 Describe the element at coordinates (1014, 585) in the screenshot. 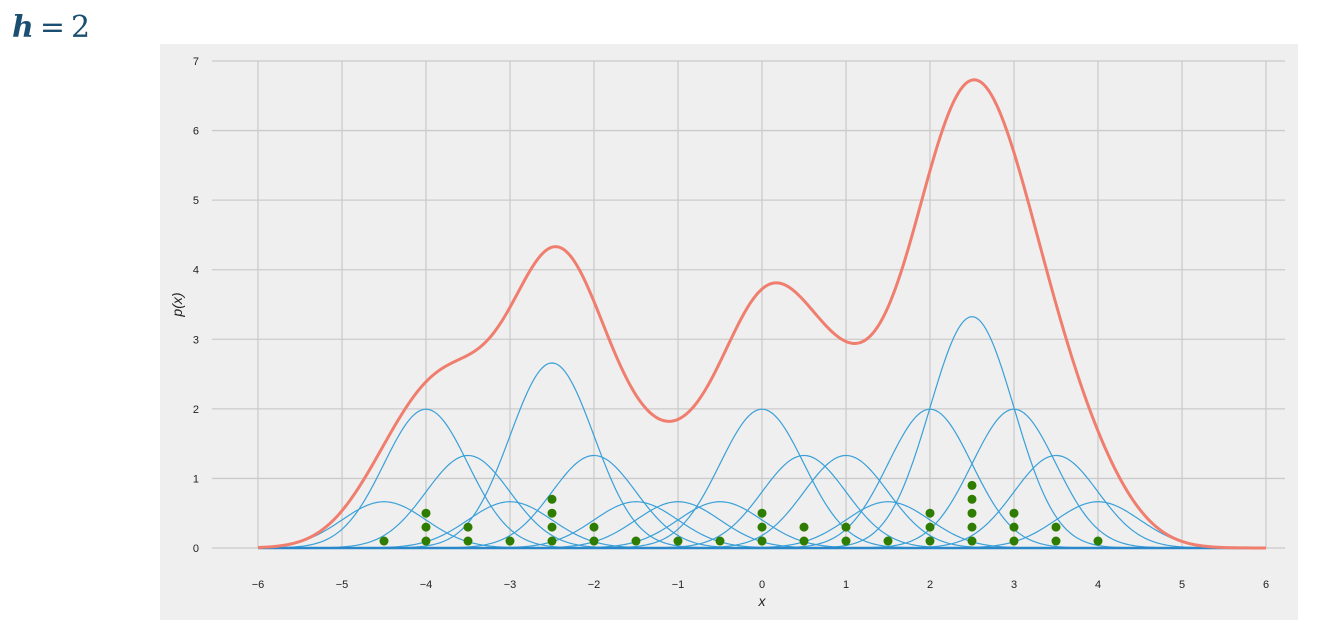

I see `x-tick-label: 3` at that location.